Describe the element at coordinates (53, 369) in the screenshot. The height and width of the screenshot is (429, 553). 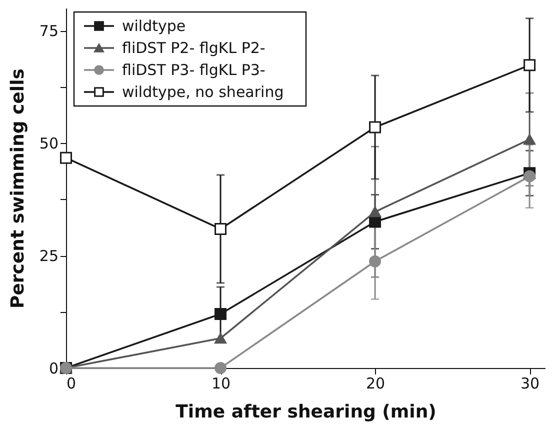
I see `y-tick-label: 0` at that location.